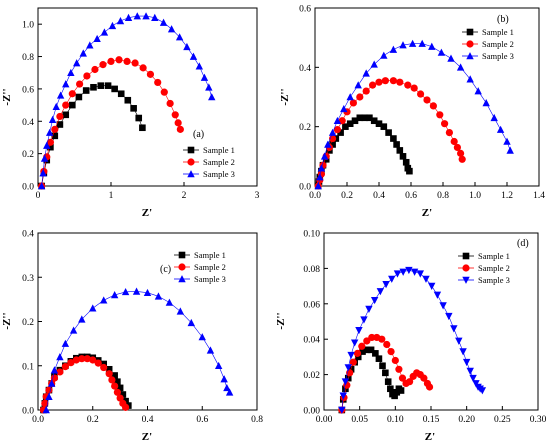 The height and width of the screenshot is (448, 550). Describe the element at coordinates (257, 420) in the screenshot. I see `x-tick-label: 0.8` at that location.